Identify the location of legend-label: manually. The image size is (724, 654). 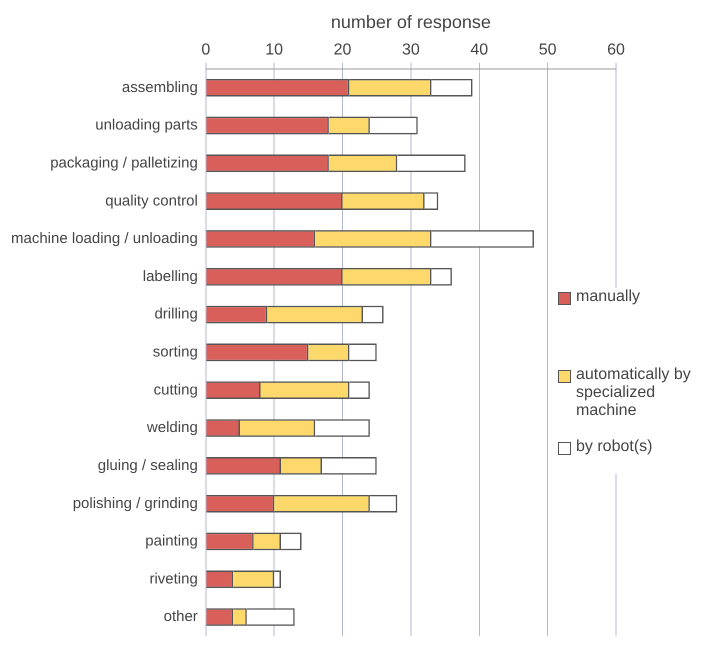
(608, 297).